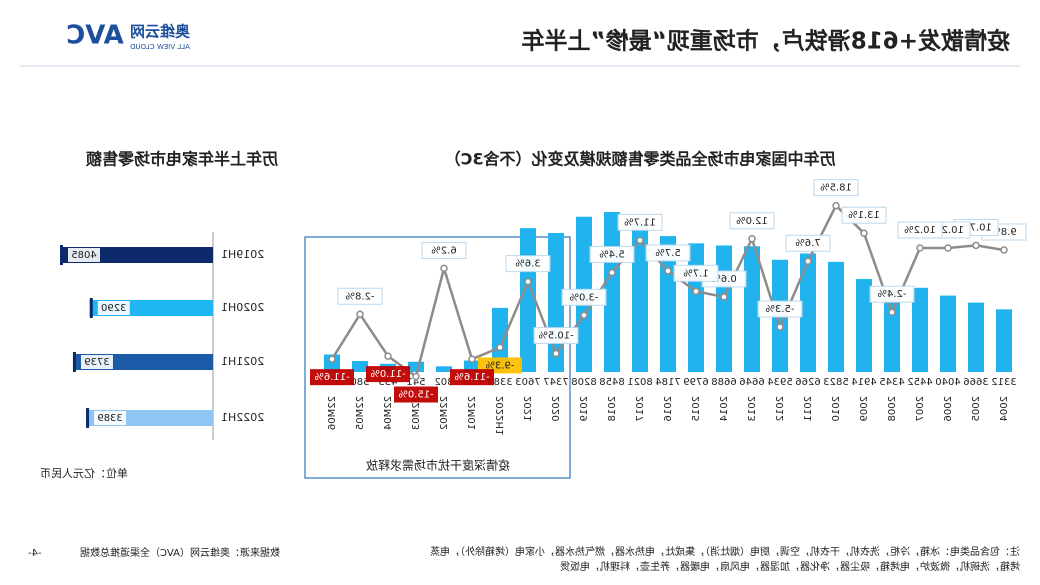  Describe the element at coordinates (556, 408) in the screenshot. I see `x-tick-label: 2020` at that location.